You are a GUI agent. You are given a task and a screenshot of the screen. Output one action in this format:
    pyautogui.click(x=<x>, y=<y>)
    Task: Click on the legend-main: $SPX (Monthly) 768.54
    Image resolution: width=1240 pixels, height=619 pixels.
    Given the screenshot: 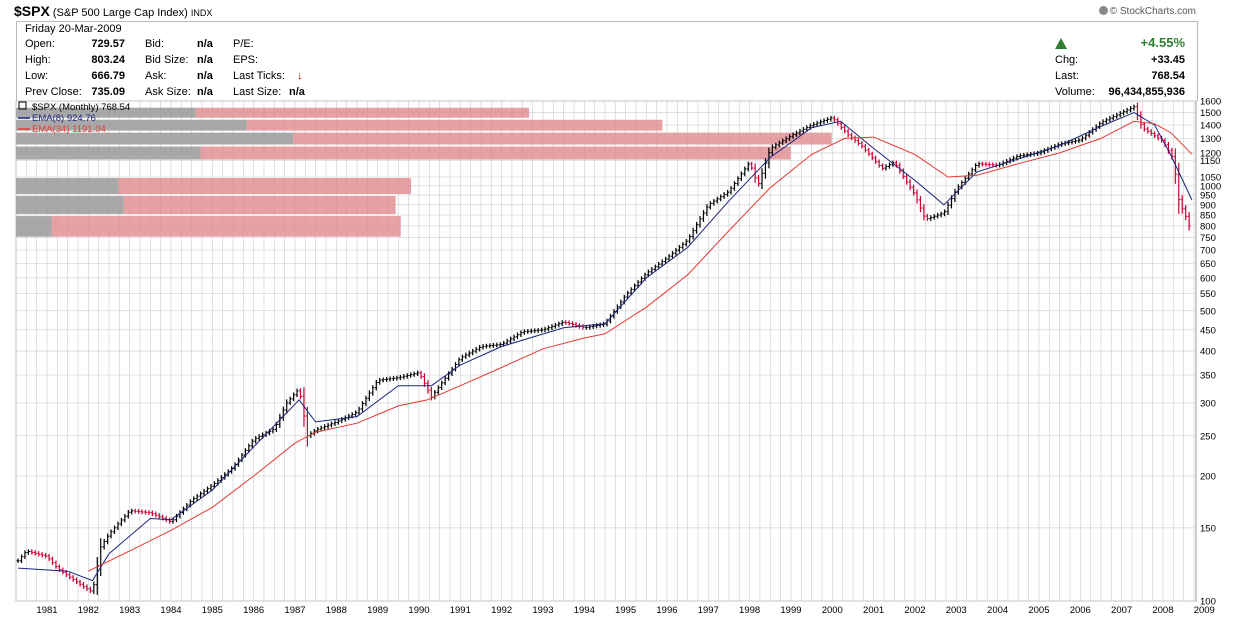 What is the action you would take?
    pyautogui.click(x=81, y=107)
    